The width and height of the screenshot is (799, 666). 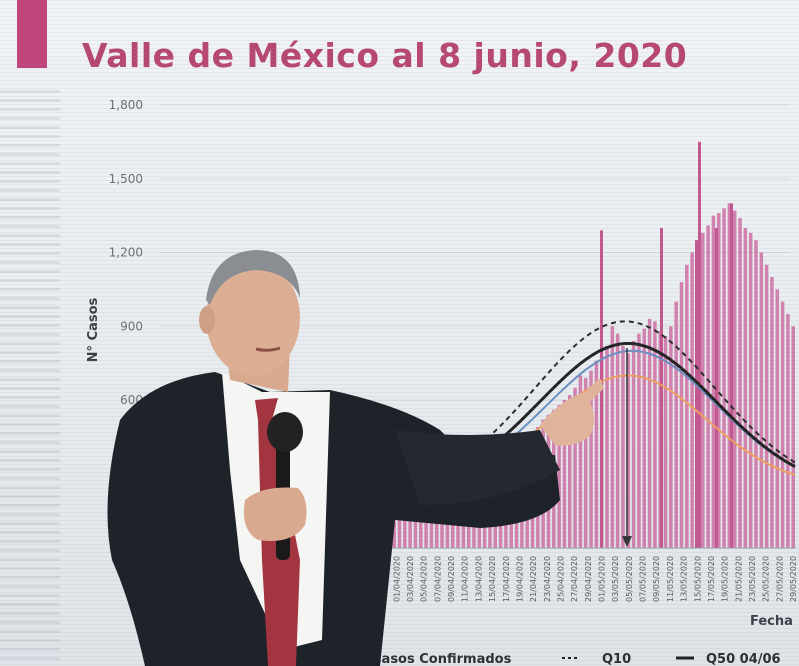 What do you see at coordinates (643, 579) in the screenshot?
I see `x-tick-label: 07/05/2020` at bounding box center [643, 579].